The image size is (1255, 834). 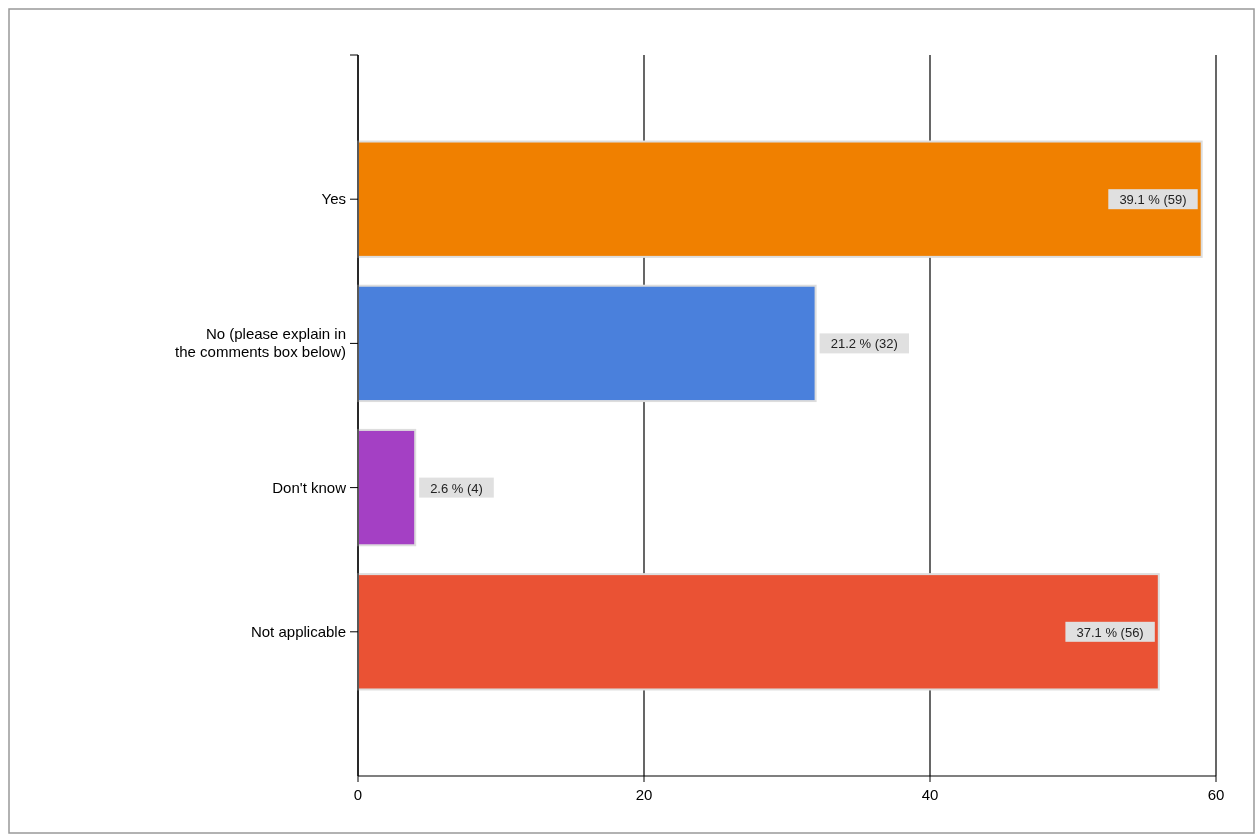 What do you see at coordinates (333, 199) in the screenshot?
I see `y-tick-label: Yes` at bounding box center [333, 199].